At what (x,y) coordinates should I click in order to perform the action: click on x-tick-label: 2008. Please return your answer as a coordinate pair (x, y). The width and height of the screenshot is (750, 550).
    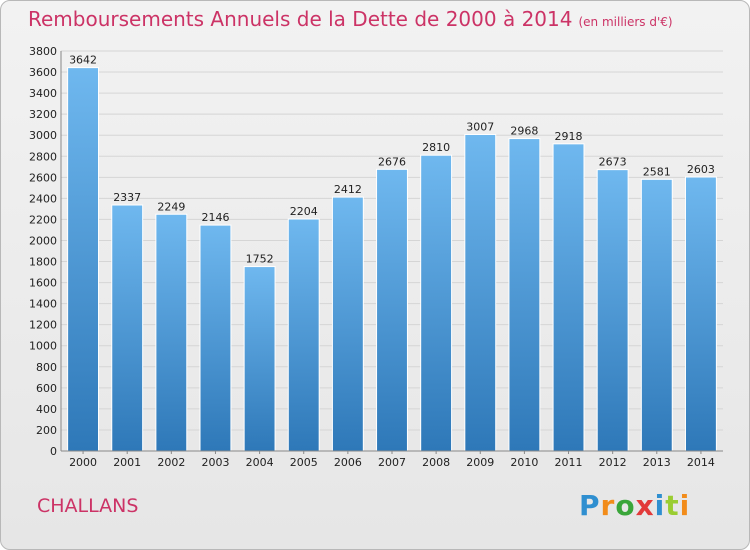
    Looking at the image, I should click on (436, 462).